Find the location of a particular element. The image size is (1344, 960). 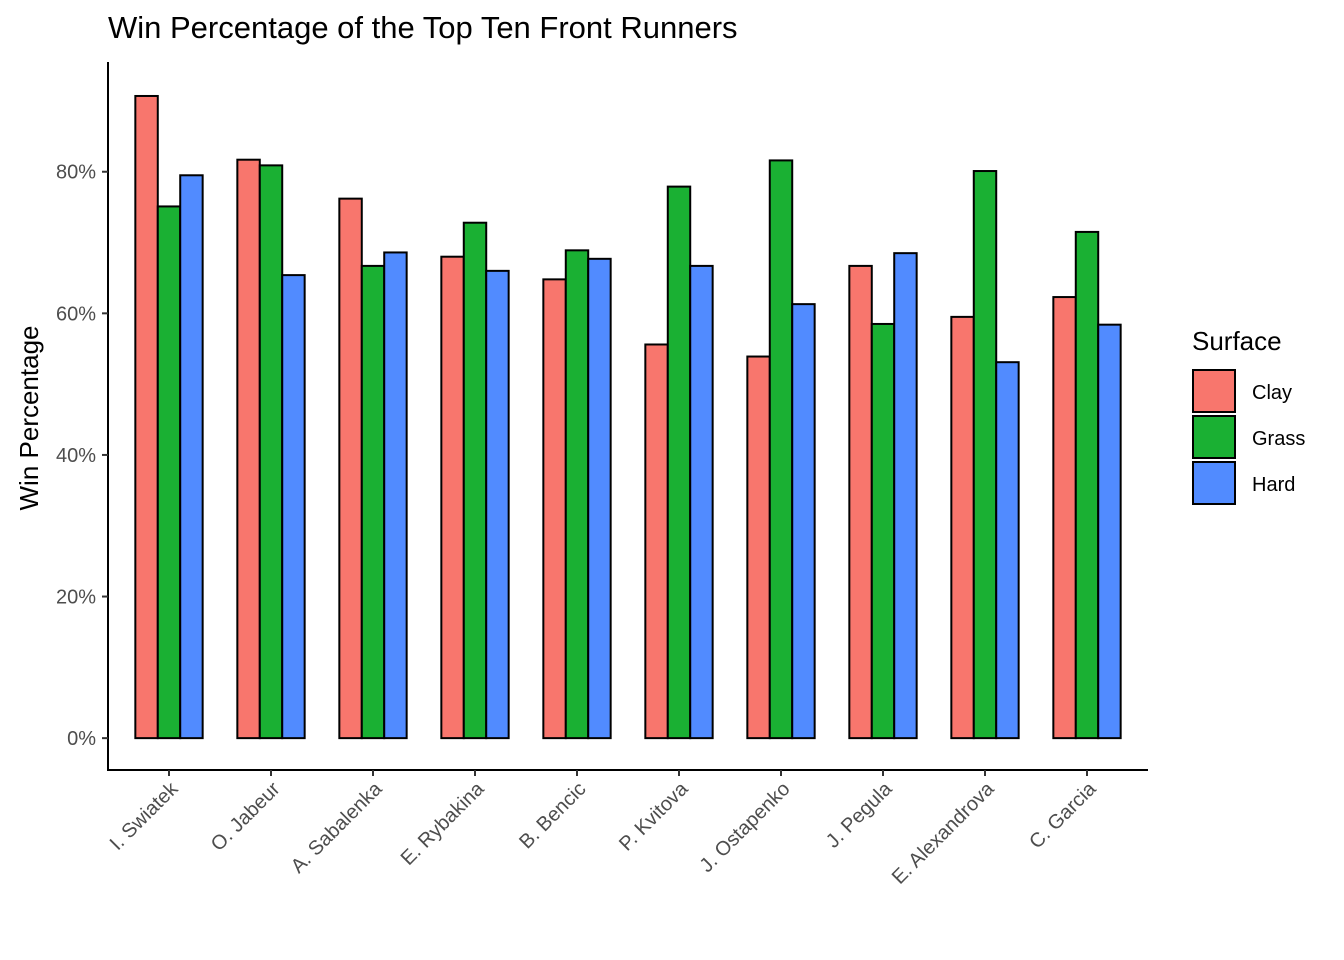

bar-j-ostapenko-grass is located at coordinates (781, 449).